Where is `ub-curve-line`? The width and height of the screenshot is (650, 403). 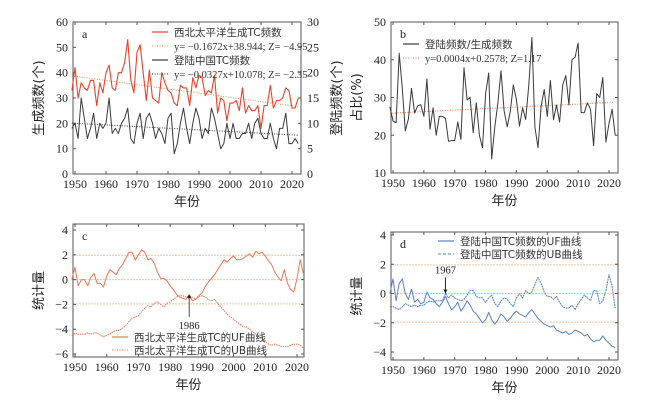 ub-curve-line is located at coordinates (502, 292).